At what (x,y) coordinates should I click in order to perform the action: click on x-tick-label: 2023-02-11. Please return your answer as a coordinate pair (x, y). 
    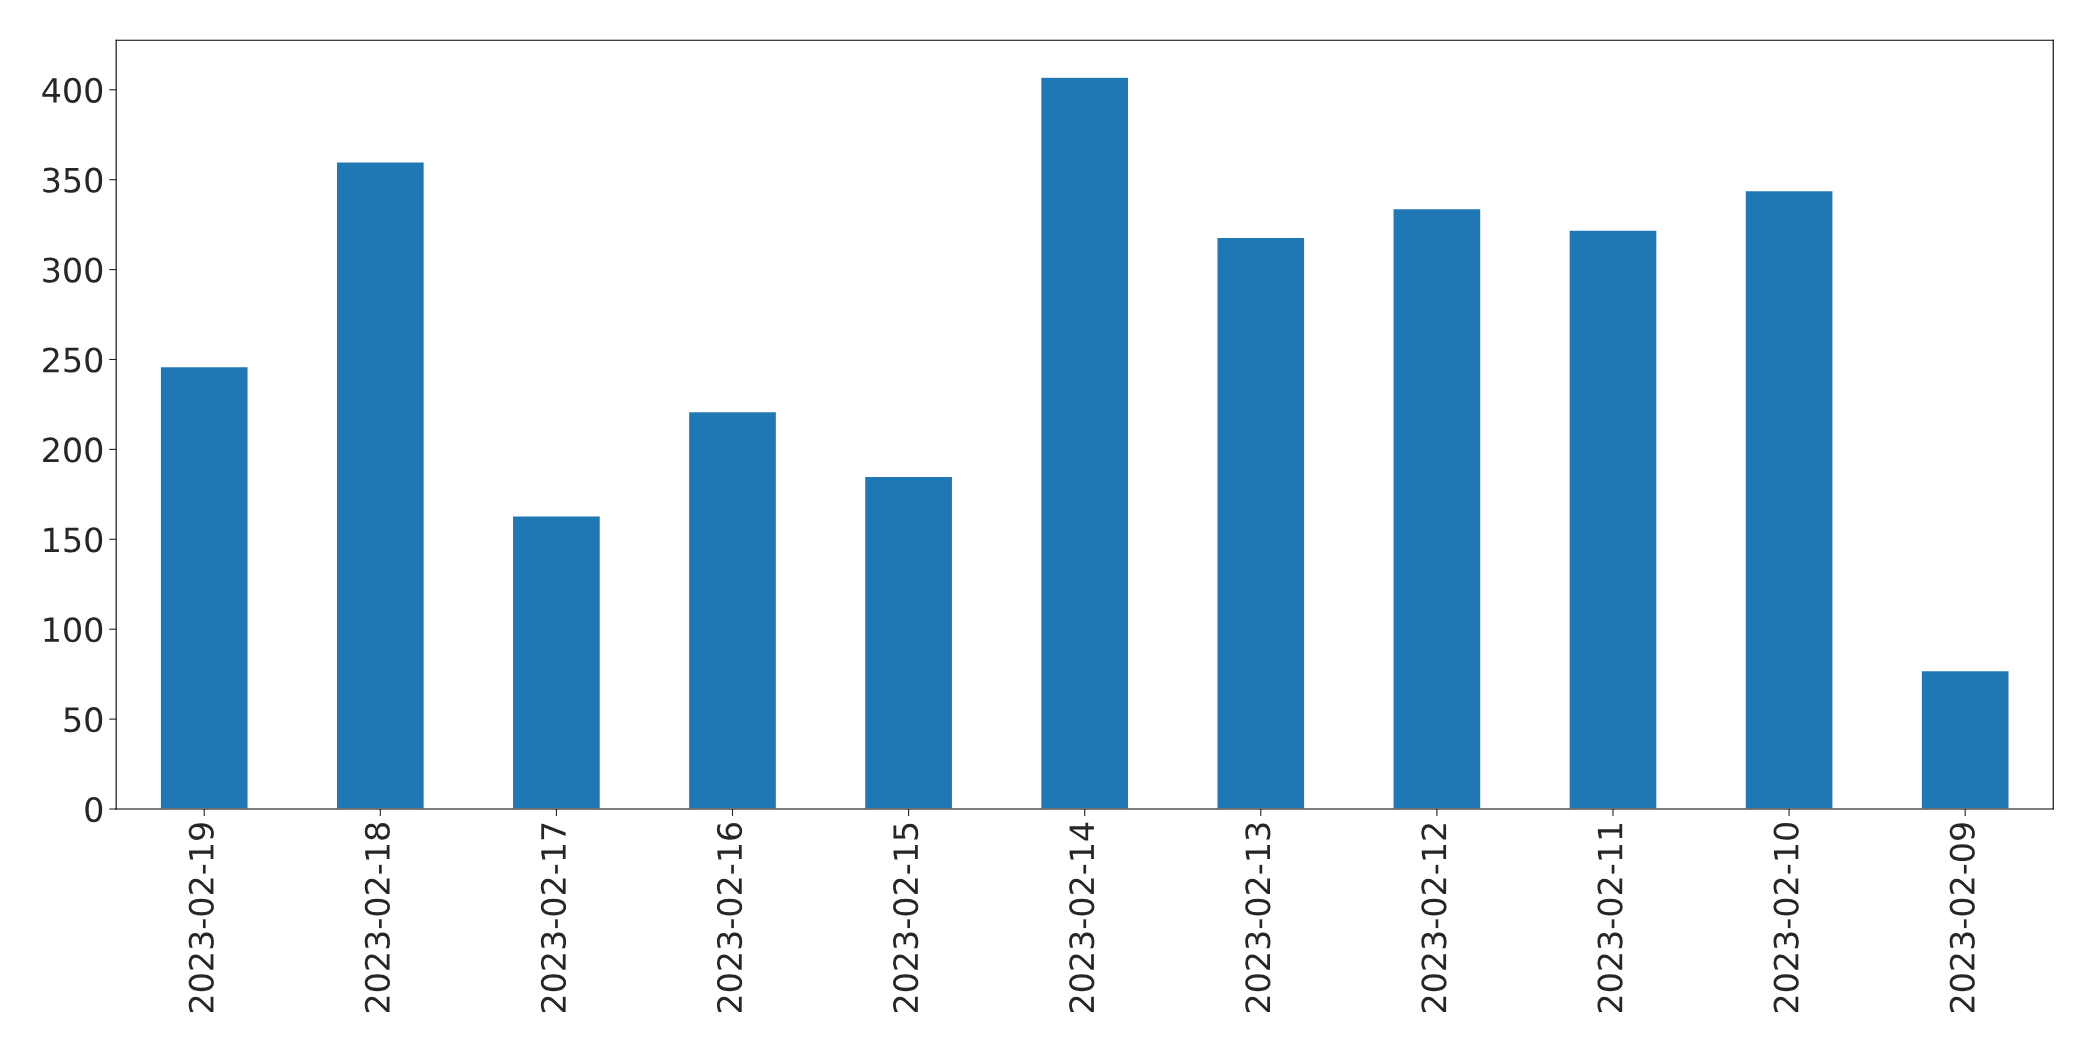
    Looking at the image, I should click on (1610, 918).